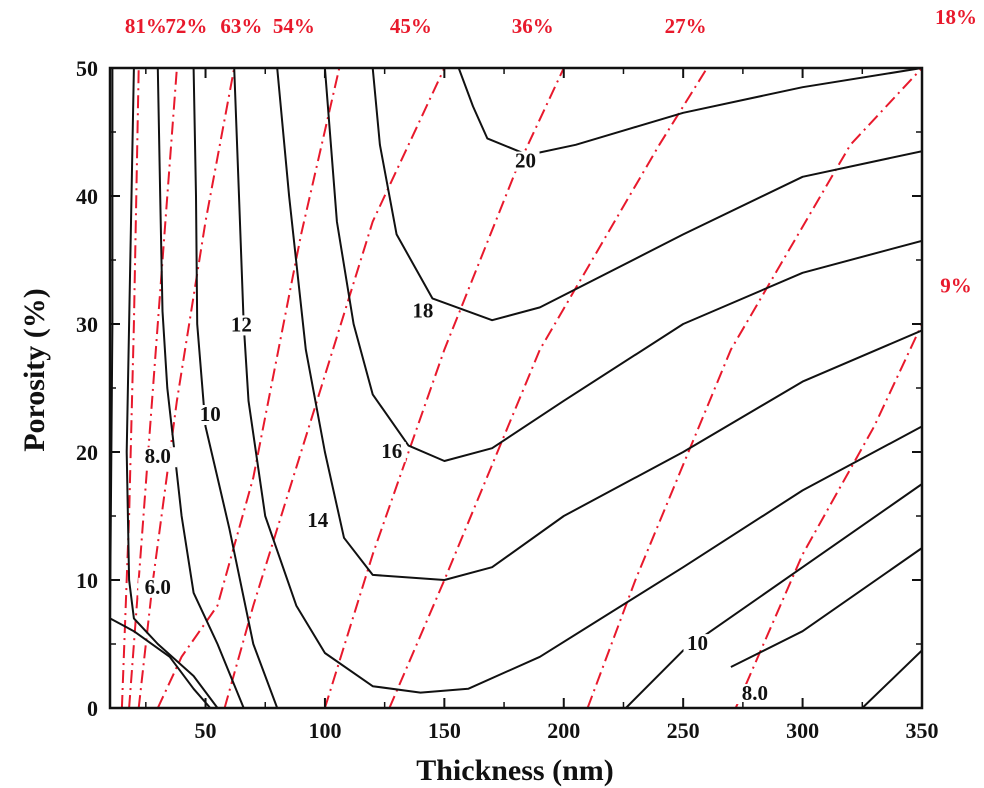  Describe the element at coordinates (87, 580) in the screenshot. I see `y-tick-label: 10` at that location.